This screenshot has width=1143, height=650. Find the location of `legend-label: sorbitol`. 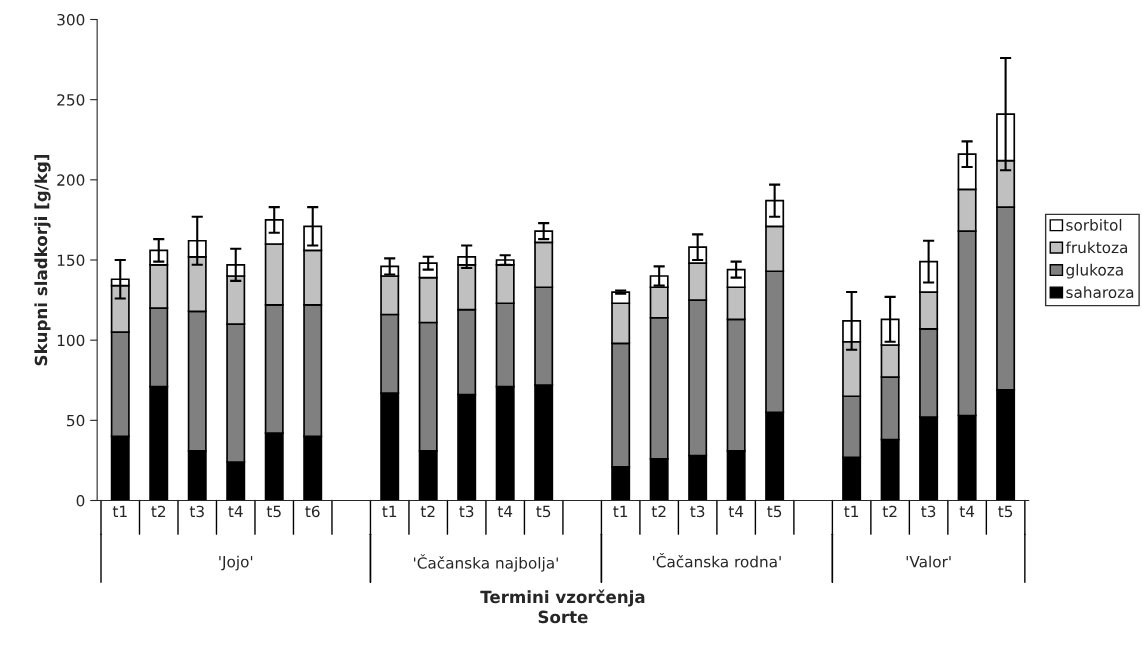

legend-label: sorbitol is located at coordinates (1094, 224).